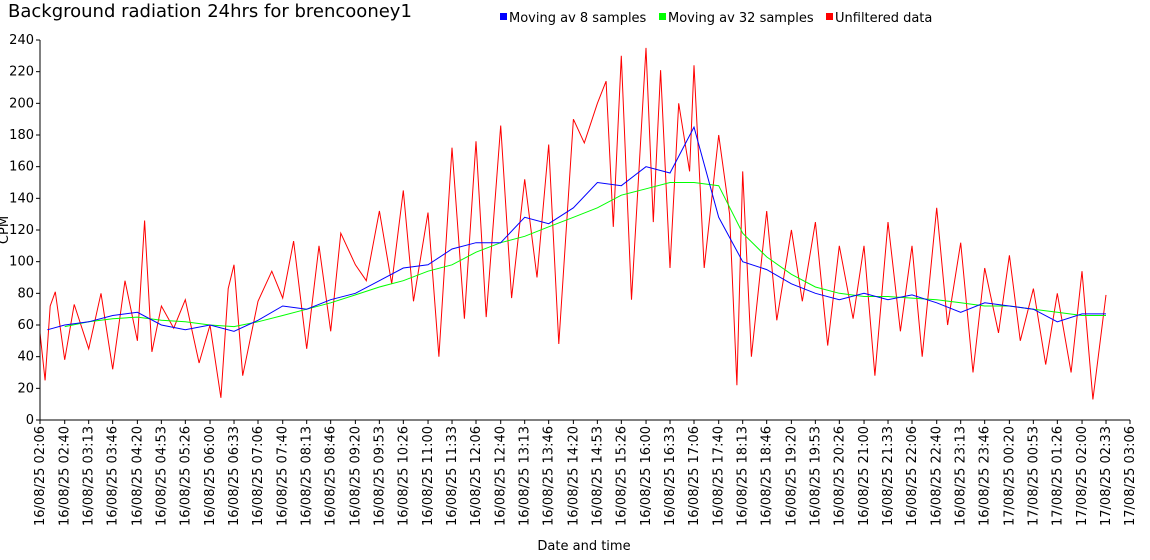 The height and width of the screenshot is (560, 1150). What do you see at coordinates (25, 325) in the screenshot?
I see `y-tick-label: 60` at bounding box center [25, 325].